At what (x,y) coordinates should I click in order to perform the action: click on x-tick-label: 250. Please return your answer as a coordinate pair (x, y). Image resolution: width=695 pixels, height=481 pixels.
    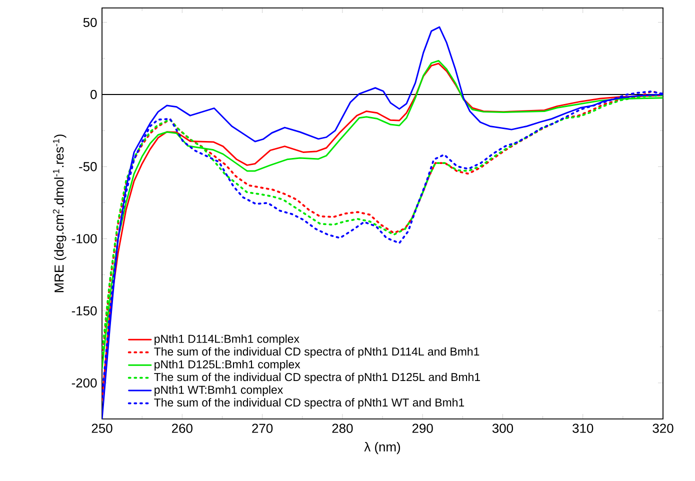
    Looking at the image, I should click on (102, 428).